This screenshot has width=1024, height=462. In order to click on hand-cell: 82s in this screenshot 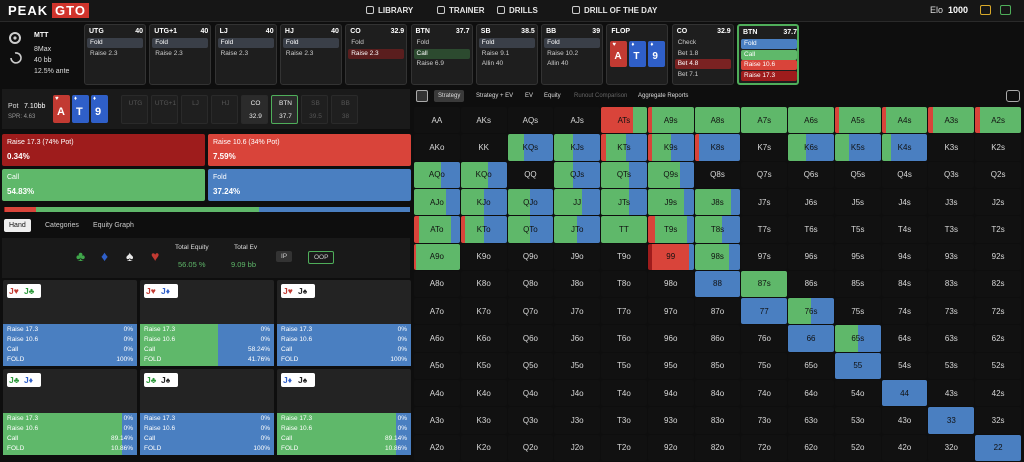, I will do `click(998, 284)`.